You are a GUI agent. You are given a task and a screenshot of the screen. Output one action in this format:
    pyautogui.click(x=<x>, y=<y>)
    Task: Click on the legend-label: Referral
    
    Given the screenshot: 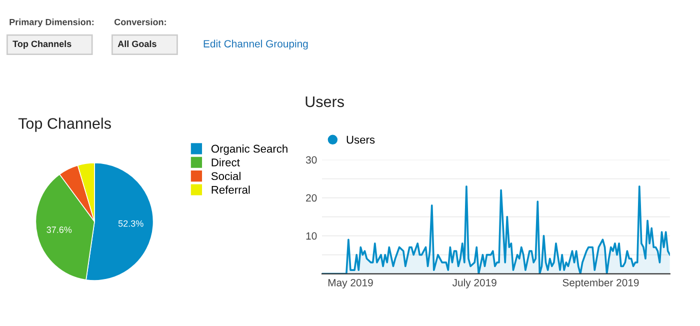 What is the action you would take?
    pyautogui.click(x=231, y=190)
    